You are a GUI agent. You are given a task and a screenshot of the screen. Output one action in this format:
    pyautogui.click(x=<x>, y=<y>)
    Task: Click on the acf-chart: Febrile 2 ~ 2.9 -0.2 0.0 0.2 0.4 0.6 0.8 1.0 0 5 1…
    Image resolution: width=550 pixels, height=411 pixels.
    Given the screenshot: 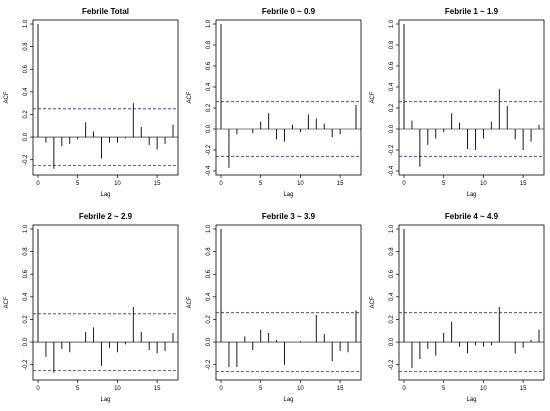 What is the action you would take?
    pyautogui.click(x=91, y=307)
    